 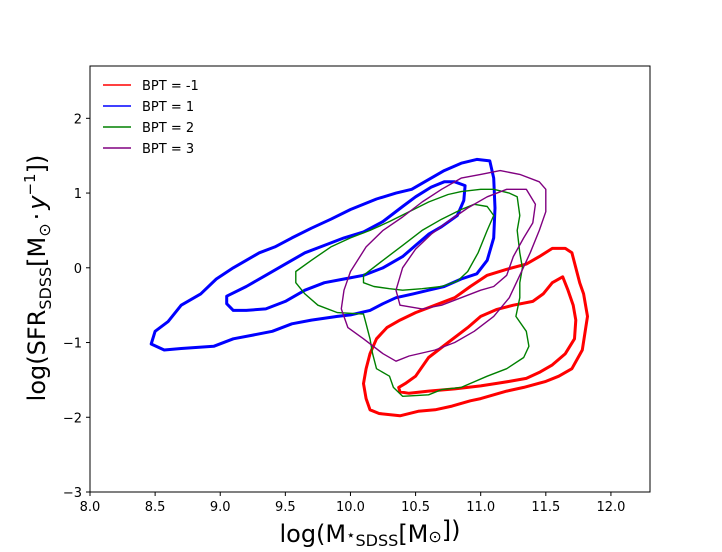 What do you see at coordinates (90, 507) in the screenshot?
I see `x-tick-label: 8.0` at bounding box center [90, 507].